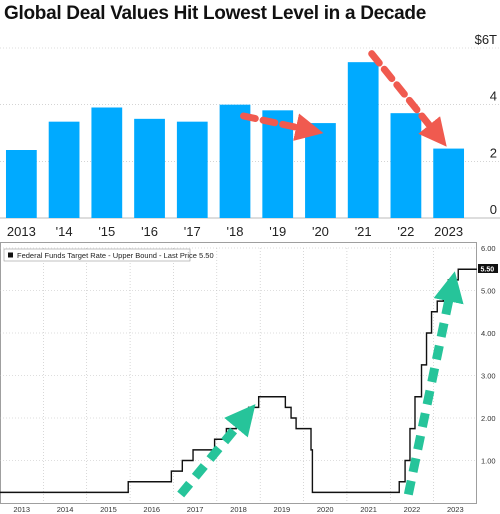 Image resolution: width=500 pixels, height=514 pixels. I want to click on x-tick-label: 2022, so click(412, 509).